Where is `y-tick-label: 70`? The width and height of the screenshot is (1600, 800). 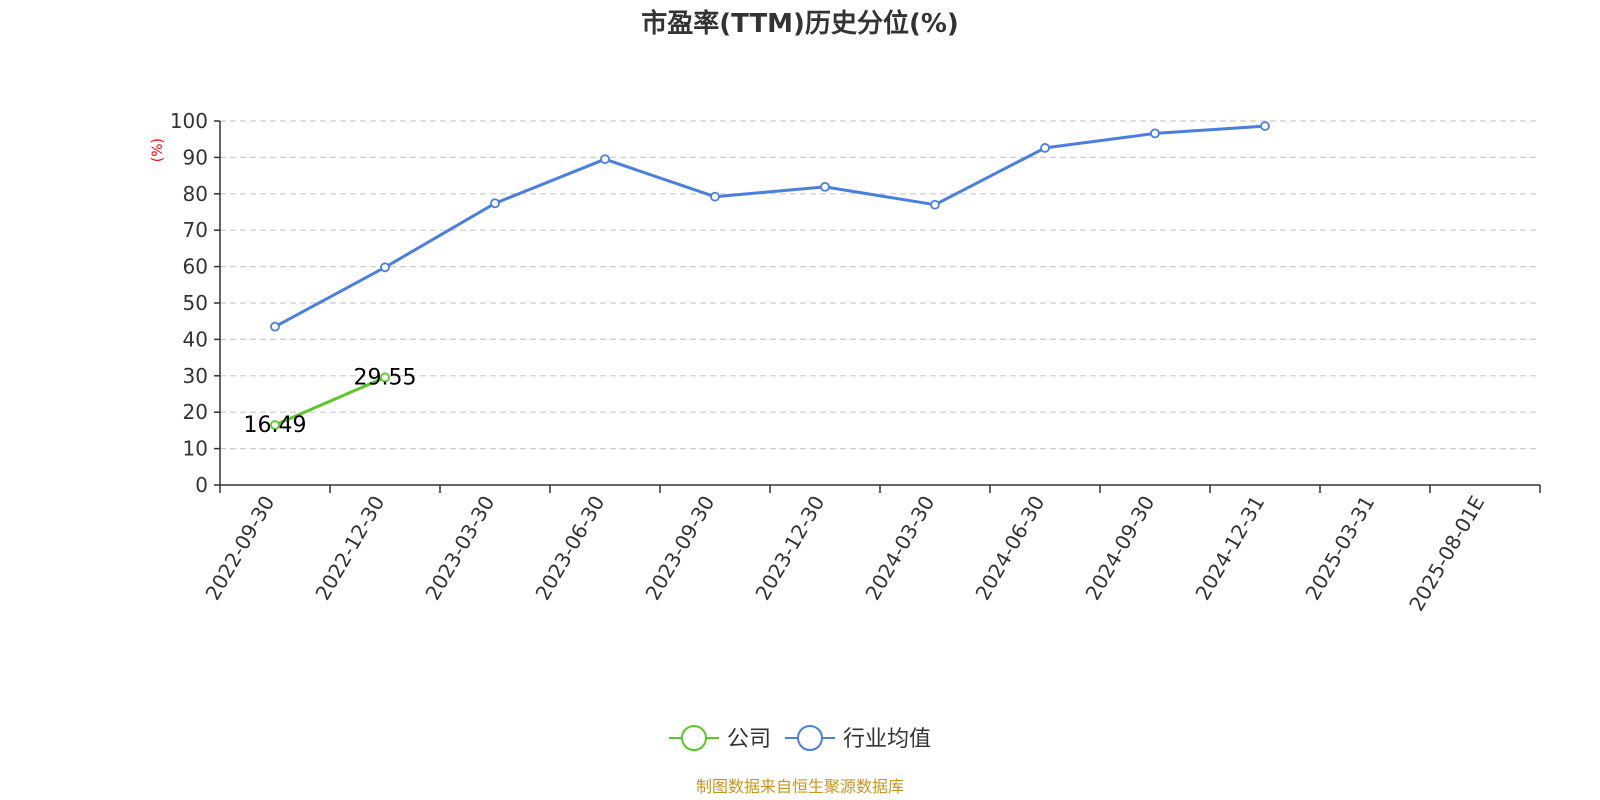 y-tick-label: 70 is located at coordinates (195, 230).